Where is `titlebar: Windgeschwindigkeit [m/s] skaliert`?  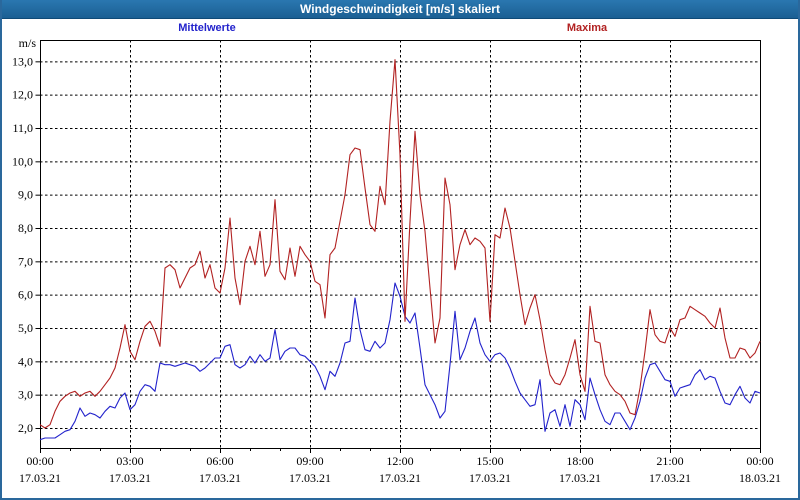
titlebar: Windgeschwindigkeit [m/s] skaliert is located at coordinates (400, 9).